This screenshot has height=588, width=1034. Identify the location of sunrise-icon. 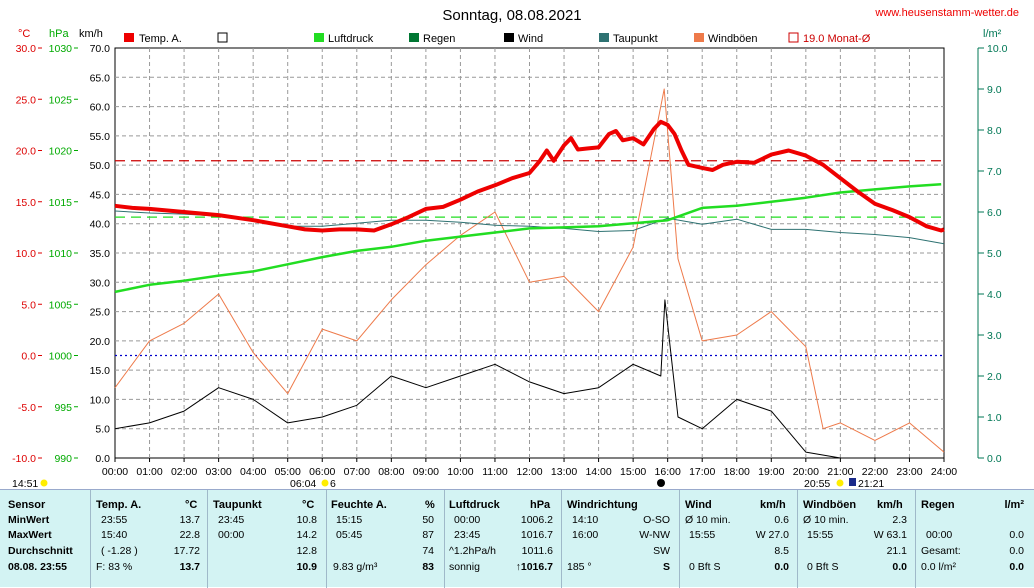
(325, 483).